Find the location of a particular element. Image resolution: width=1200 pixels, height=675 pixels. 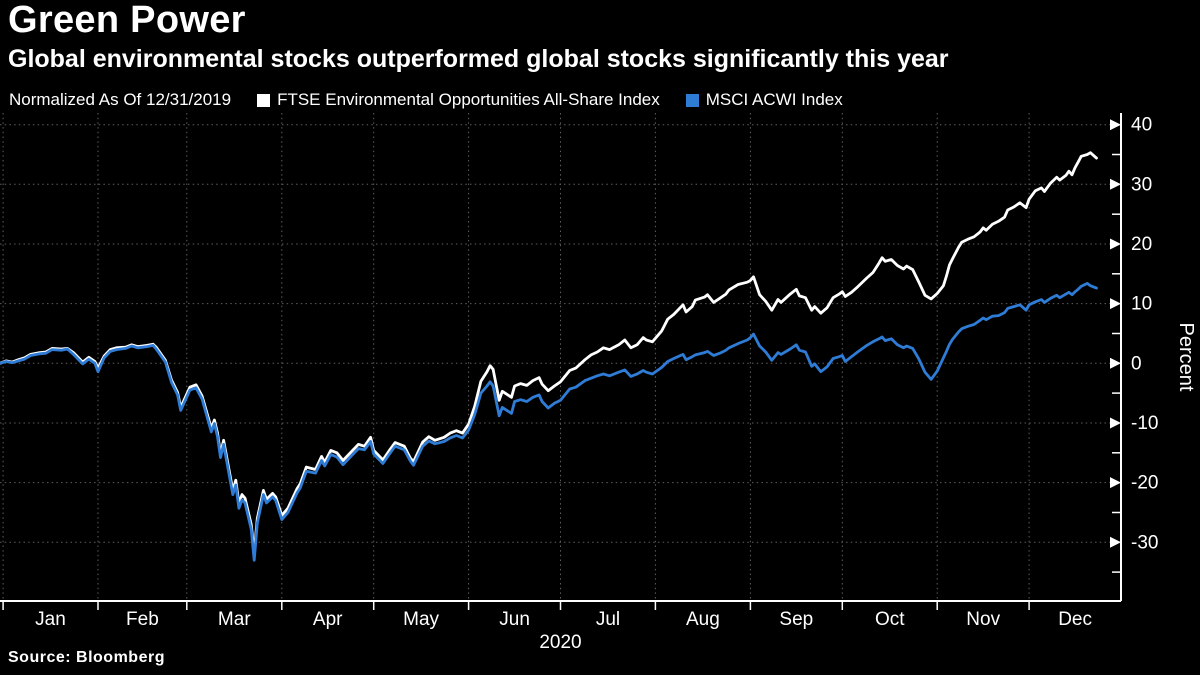

legend-note-item: Normalized As Of 12/31/2019 is located at coordinates (120, 100).